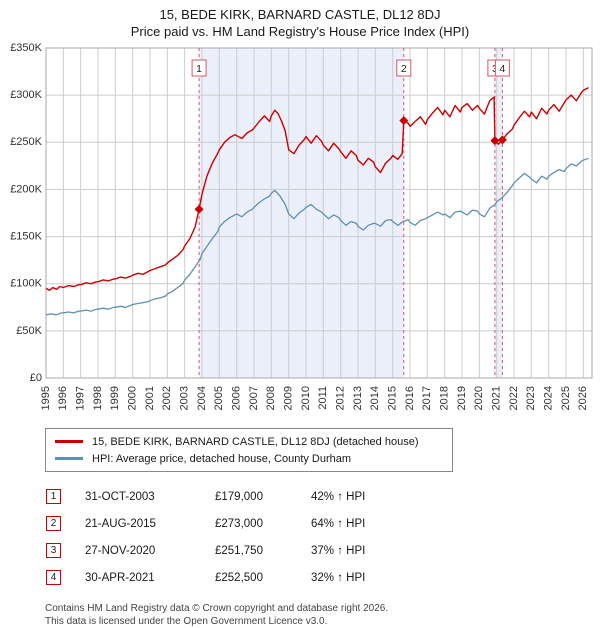 Image resolution: width=600 pixels, height=628 pixels. What do you see at coordinates (53, 577) in the screenshot?
I see `transaction-badge-4: 4` at bounding box center [53, 577].